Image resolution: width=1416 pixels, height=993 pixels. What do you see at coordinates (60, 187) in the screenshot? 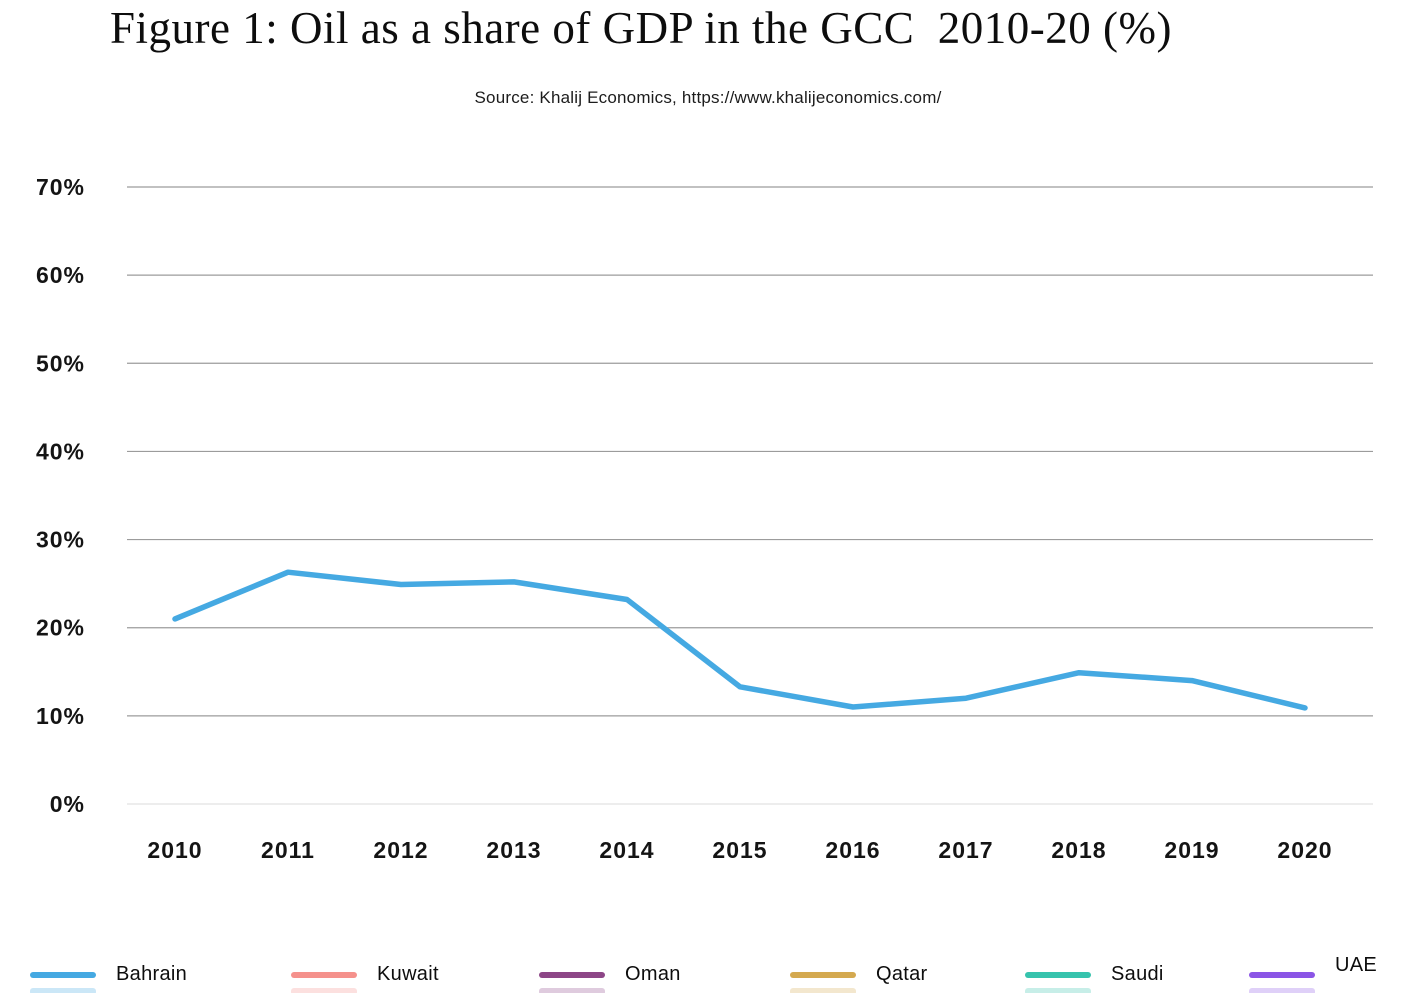
I see `y-tick-label: 70%` at bounding box center [60, 187].